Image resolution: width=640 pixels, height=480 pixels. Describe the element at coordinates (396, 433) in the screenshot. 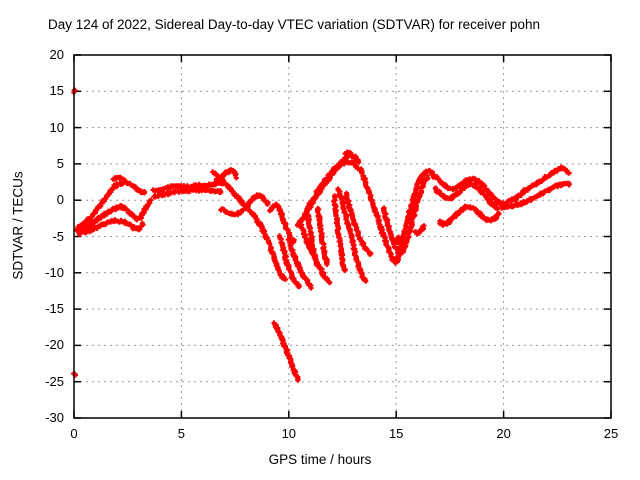

I see `x-tick-label: 15` at that location.